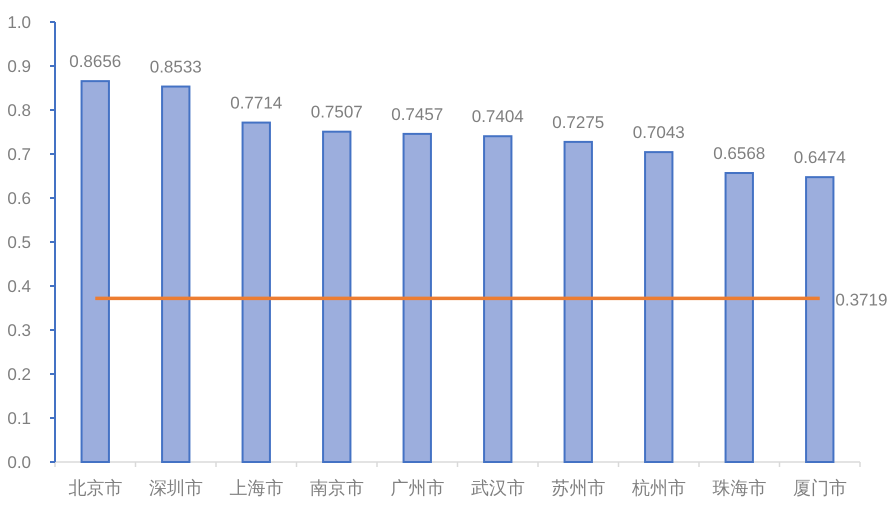  What do you see at coordinates (256, 103) in the screenshot?
I see `data-label: 0.7714` at bounding box center [256, 103].